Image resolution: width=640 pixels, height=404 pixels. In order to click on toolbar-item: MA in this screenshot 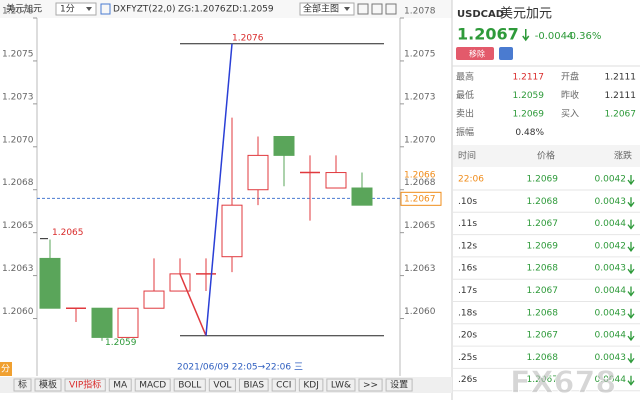, I will do `click(120, 386)`.